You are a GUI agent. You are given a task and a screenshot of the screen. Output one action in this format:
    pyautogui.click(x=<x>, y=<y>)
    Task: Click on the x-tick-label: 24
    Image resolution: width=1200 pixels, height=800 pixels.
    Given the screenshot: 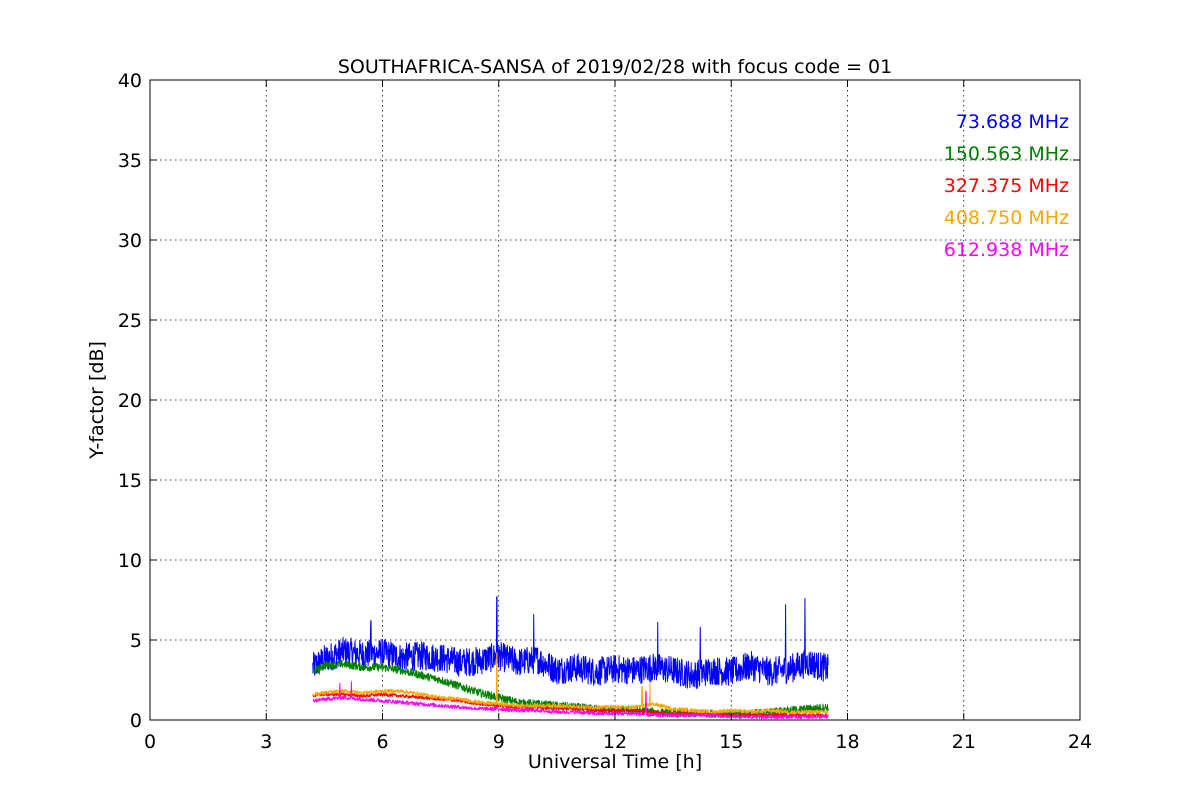 What is the action you would take?
    pyautogui.click(x=1080, y=742)
    